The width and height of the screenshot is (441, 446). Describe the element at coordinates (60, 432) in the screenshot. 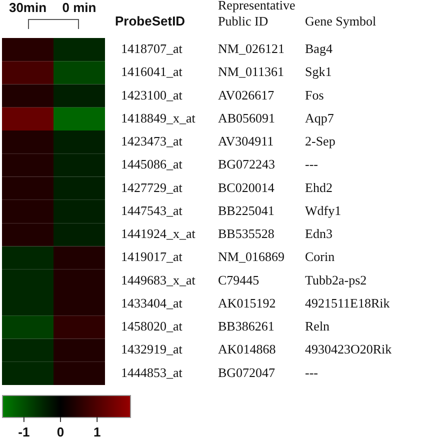

I see `color-bar-label: 0` at that location.